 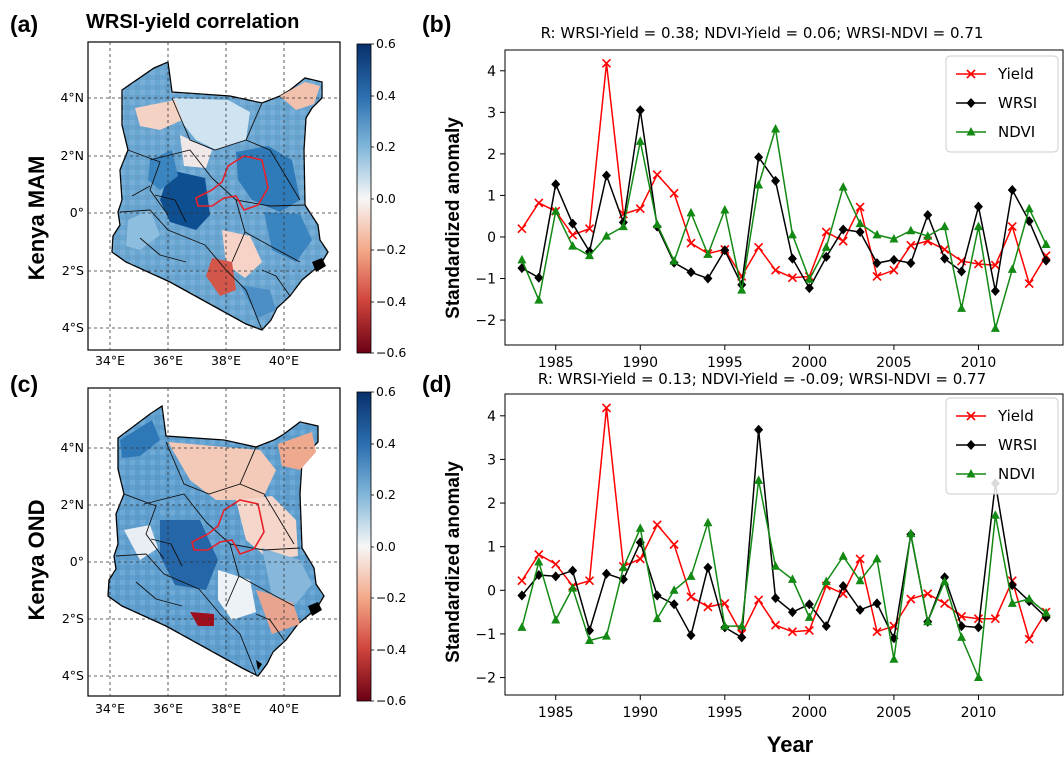 What do you see at coordinates (391, 249) in the screenshot?
I see `colorbar-tick: −0.2` at bounding box center [391, 249].